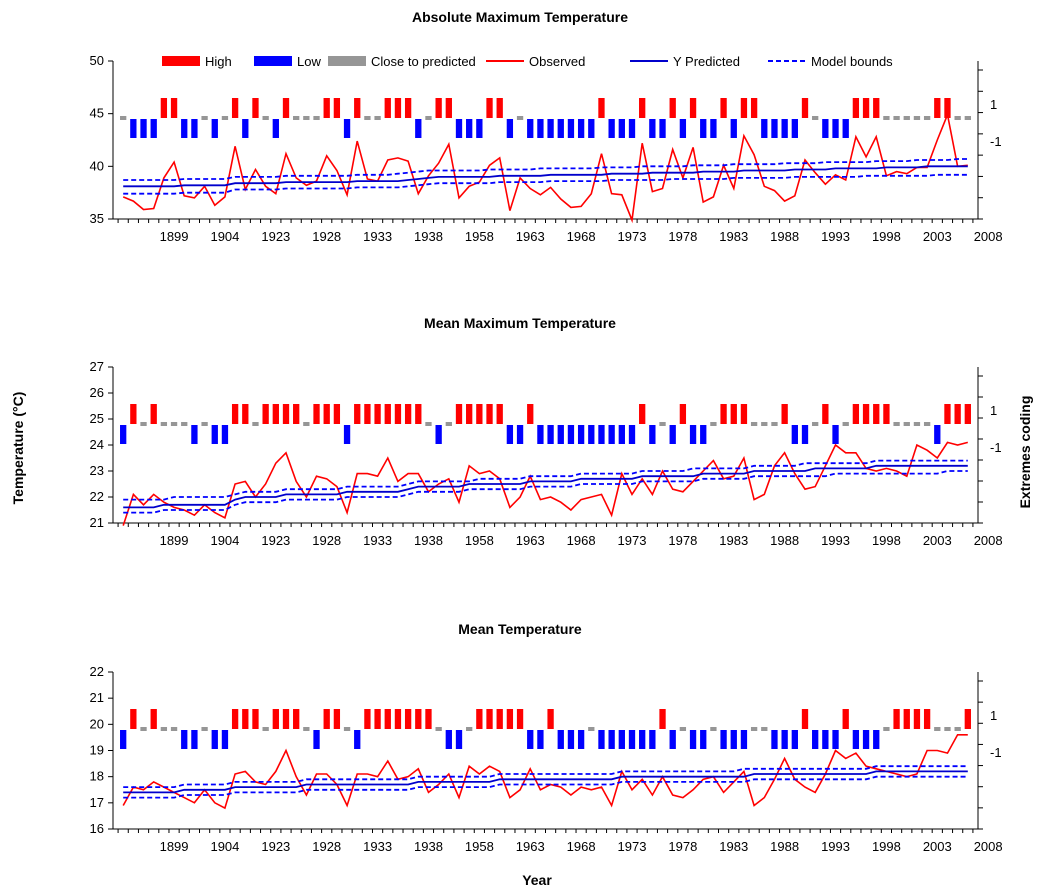 This screenshot has height=888, width=1038. What do you see at coordinates (706, 61) in the screenshot?
I see `legend-predicted-label: Y Predicted` at bounding box center [706, 61].